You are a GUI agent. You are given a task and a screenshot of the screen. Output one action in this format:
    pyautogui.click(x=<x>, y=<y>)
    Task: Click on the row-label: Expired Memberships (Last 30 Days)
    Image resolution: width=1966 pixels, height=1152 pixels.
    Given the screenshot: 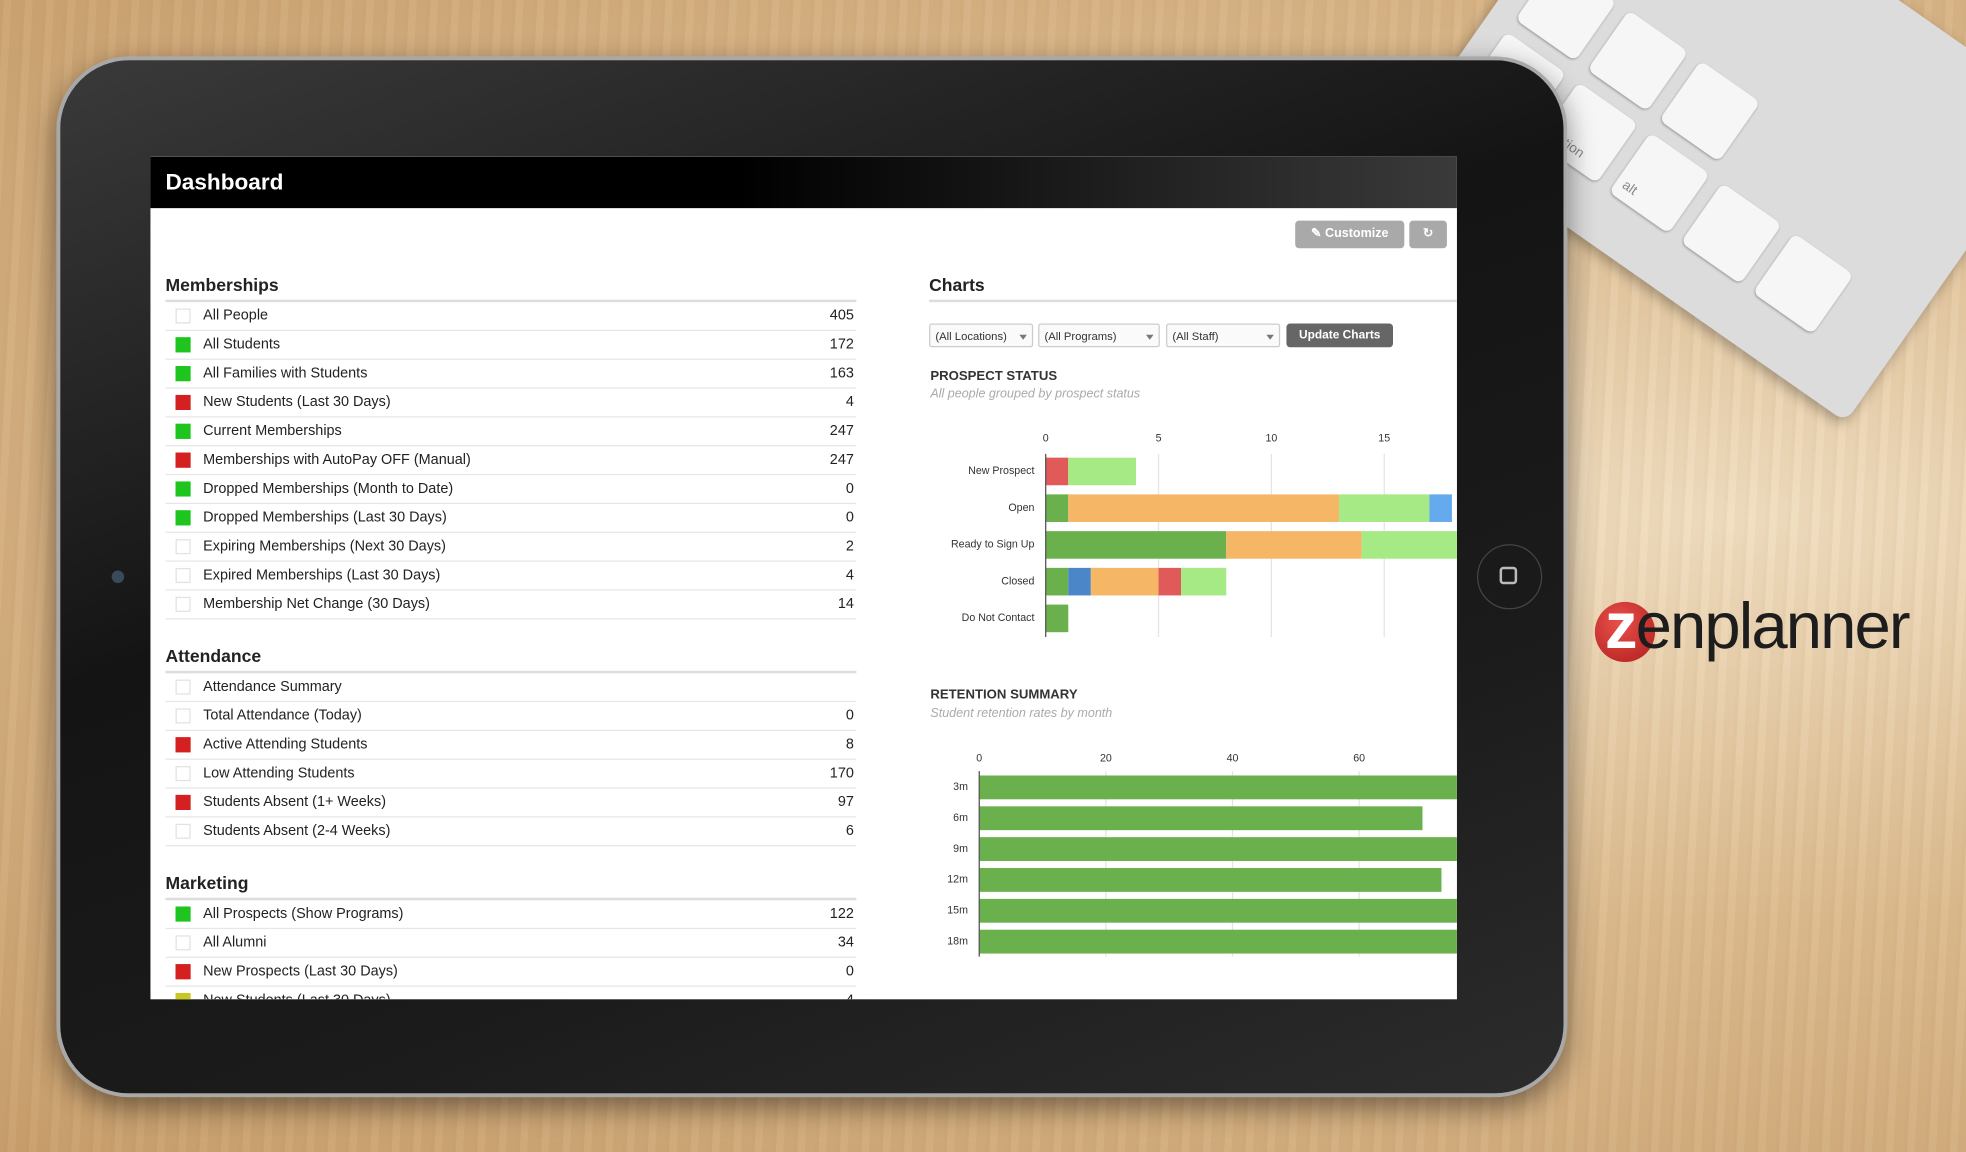 What is the action you would take?
    pyautogui.click(x=322, y=575)
    